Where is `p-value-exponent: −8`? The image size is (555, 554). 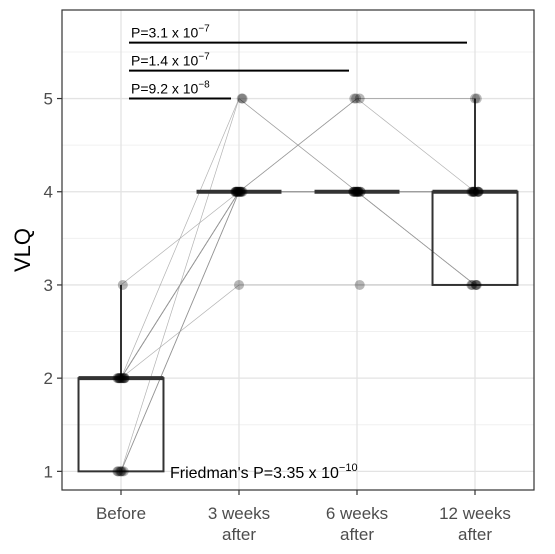
p-value-exponent: −8 is located at coordinates (204, 85).